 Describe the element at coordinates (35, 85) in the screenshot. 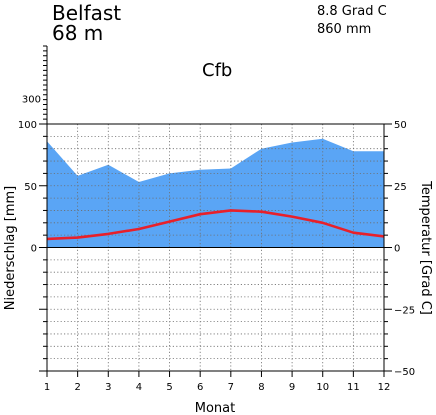

I see `upper-precipitation-axis: 300` at that location.